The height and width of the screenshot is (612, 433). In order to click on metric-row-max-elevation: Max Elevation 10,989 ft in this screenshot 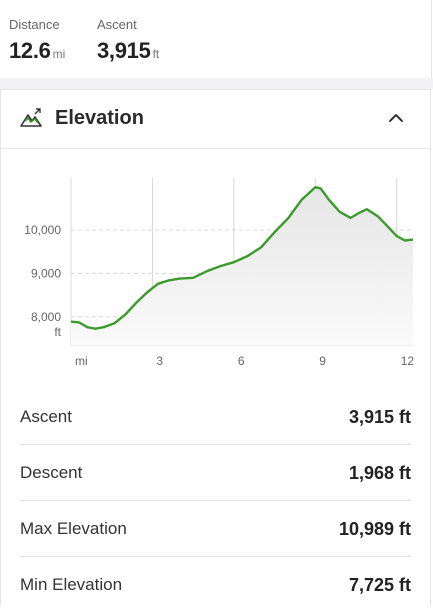, I will do `click(215, 529)`.